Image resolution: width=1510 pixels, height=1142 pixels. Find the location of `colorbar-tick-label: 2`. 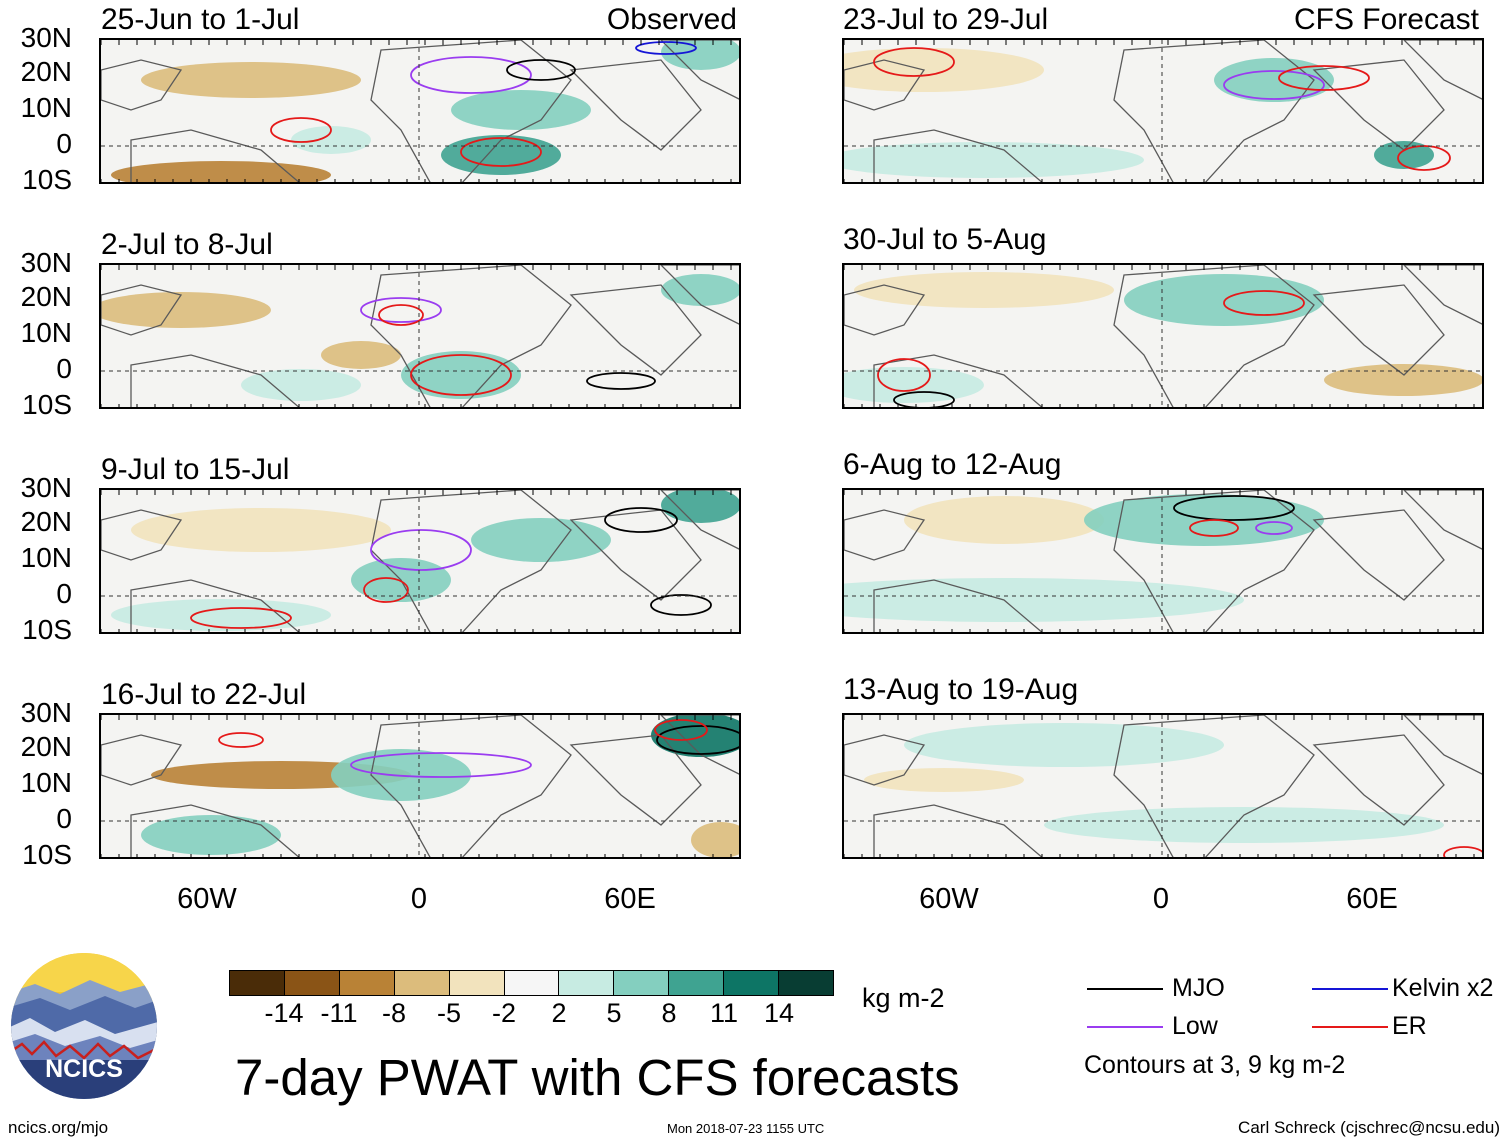

colorbar-tick-label: 2 is located at coordinates (559, 1013).